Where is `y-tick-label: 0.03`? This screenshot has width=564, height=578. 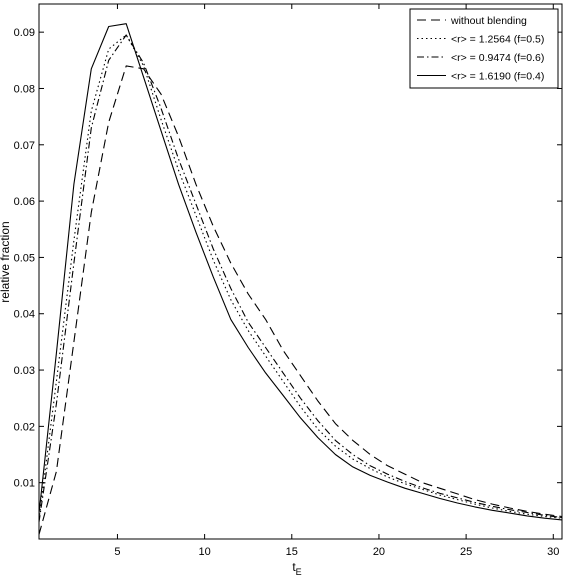 y-tick-label: 0.03 is located at coordinates (24, 371).